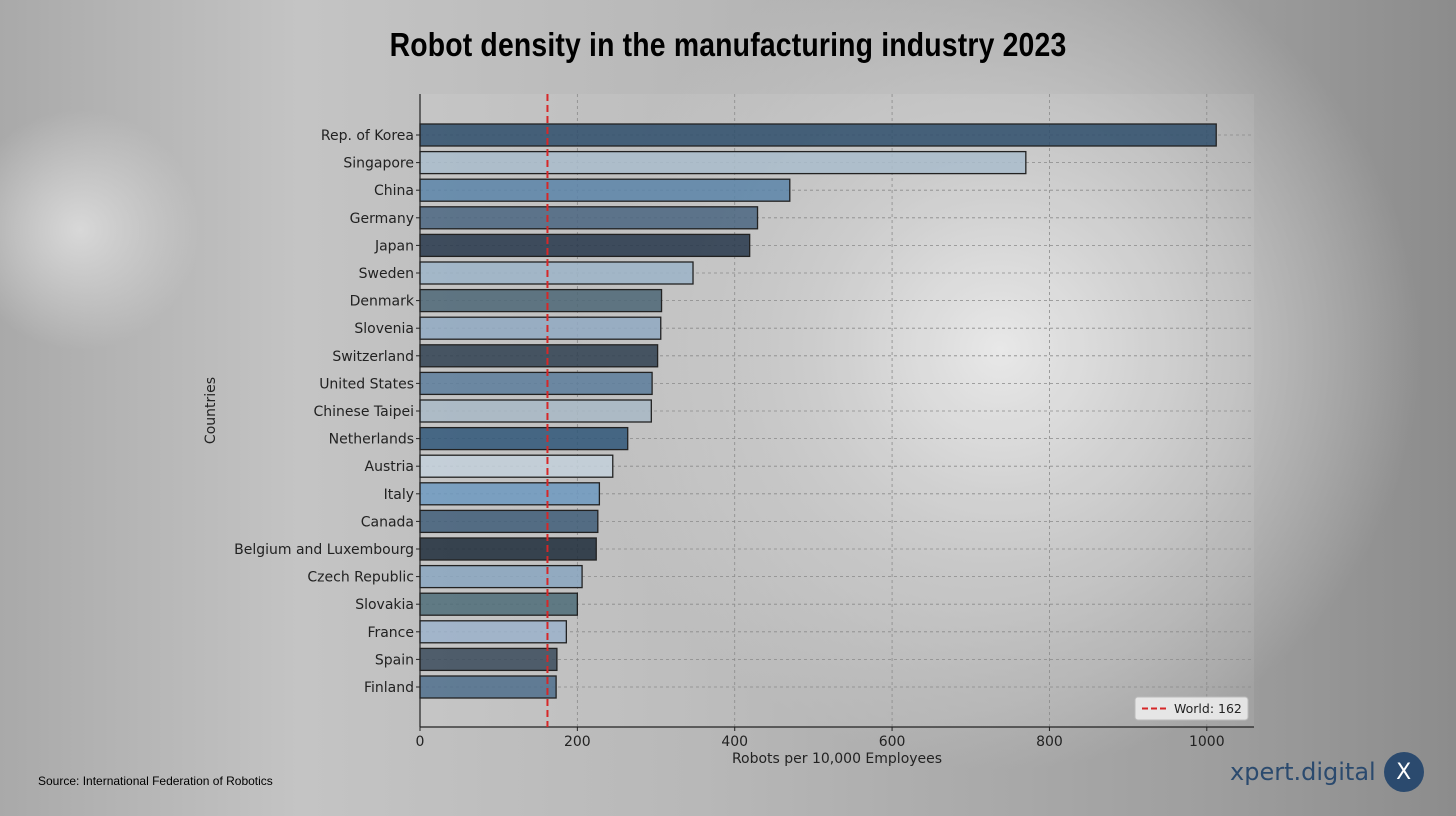 Image resolution: width=1456 pixels, height=816 pixels. What do you see at coordinates (501, 576) in the screenshot?
I see `bar-czech-republic` at bounding box center [501, 576].